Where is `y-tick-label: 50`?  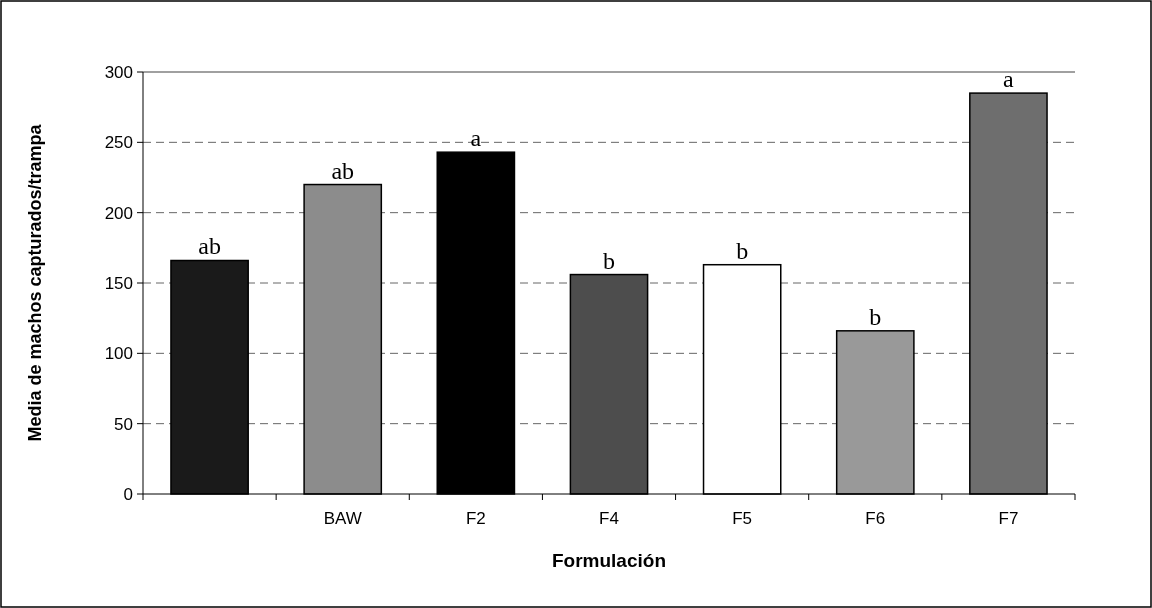
y-tick-label: 50 is located at coordinates (123, 424).